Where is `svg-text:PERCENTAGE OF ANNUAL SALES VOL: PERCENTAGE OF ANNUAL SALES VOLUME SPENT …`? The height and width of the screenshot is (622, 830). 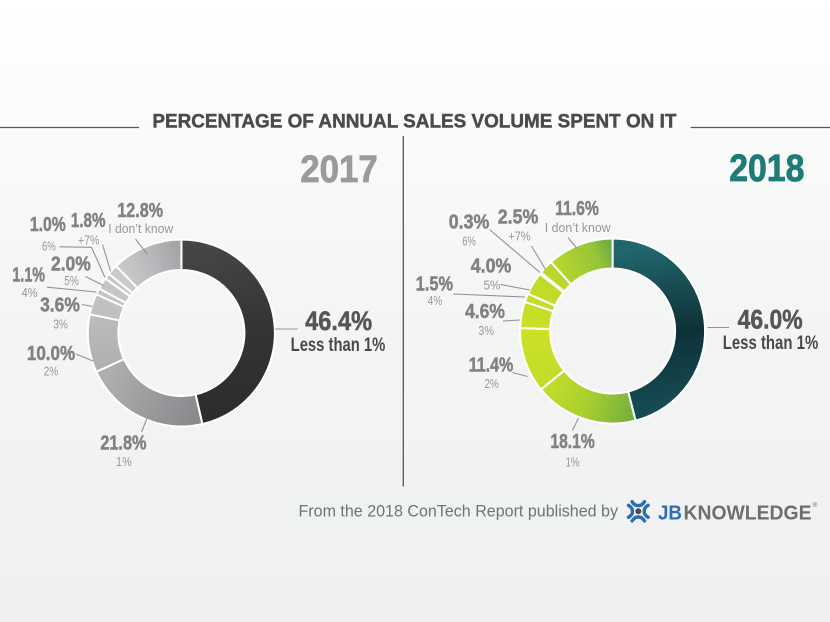 svg-text:PERCENTAGE OF ANNUAL SALES VOL: PERCENTAGE OF ANNUAL SALES VOLUME SPENT … is located at coordinates (414, 122).